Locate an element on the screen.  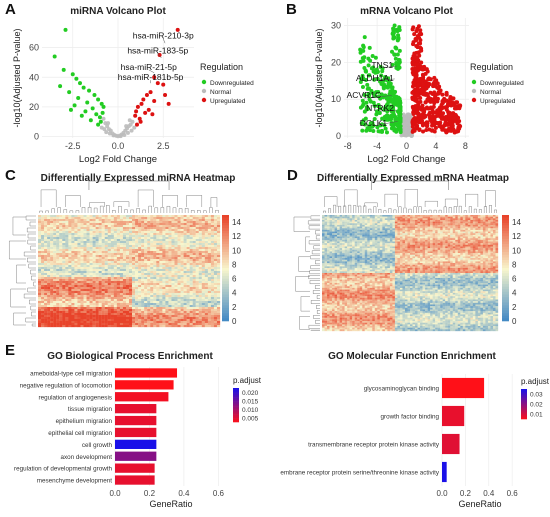
dendrogram-branch is located at coordinates (380, 211).